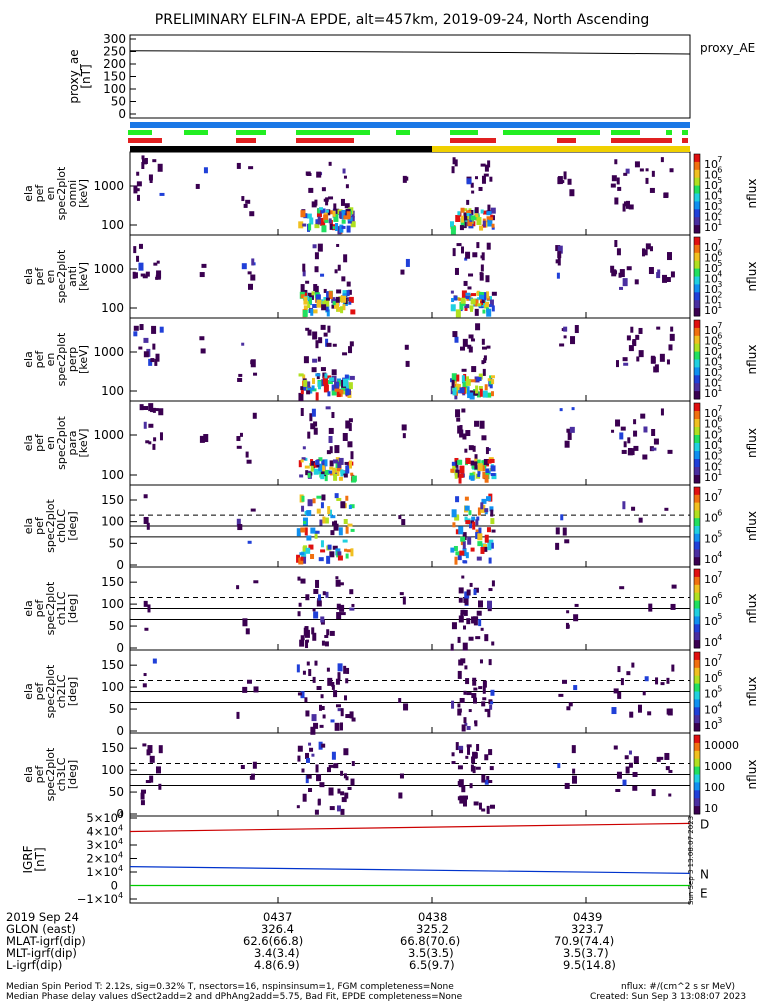 This screenshot has width=775, height=1004. What do you see at coordinates (120, 565) in the screenshot?
I see `y-tick-label: 0` at bounding box center [120, 565].